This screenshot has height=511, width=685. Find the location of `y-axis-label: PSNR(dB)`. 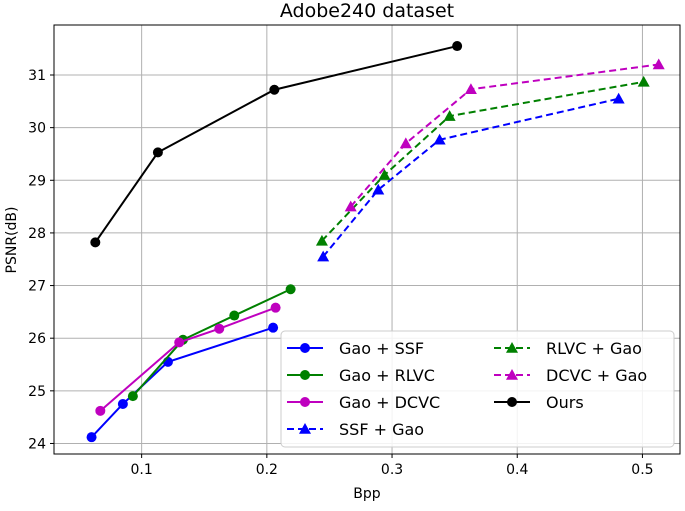

y-axis-label: PSNR(dB) is located at coordinates (12, 240).